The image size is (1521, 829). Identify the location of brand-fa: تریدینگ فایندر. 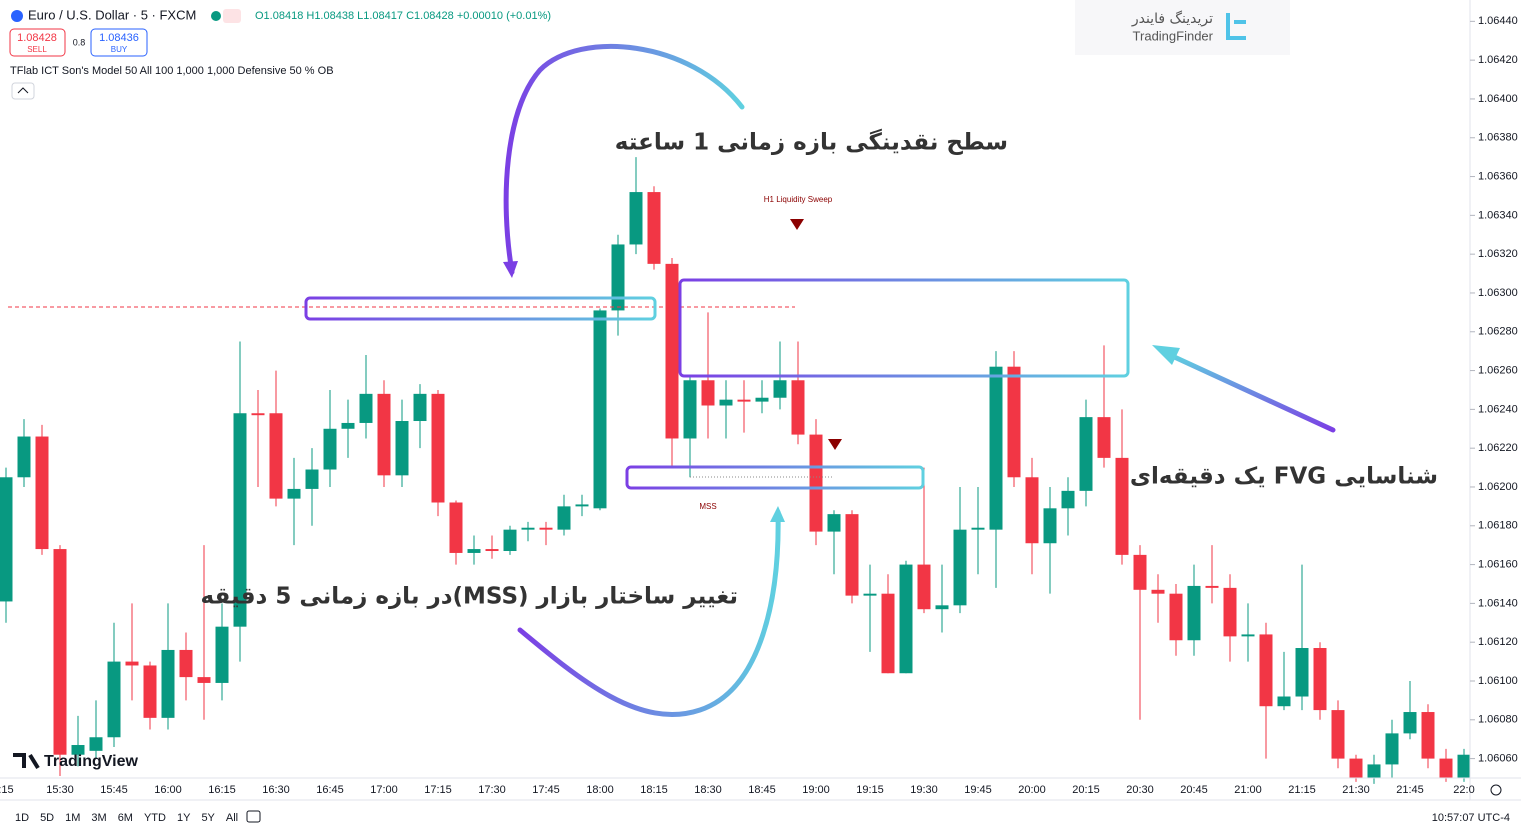
(1172, 18).